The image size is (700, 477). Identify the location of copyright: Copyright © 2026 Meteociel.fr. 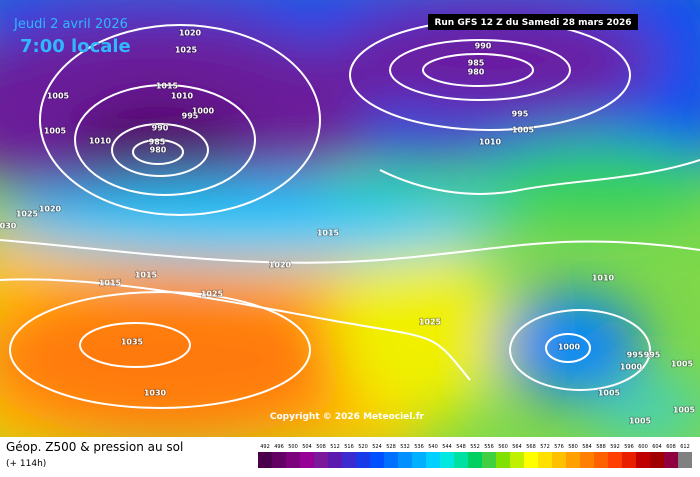
(347, 417).